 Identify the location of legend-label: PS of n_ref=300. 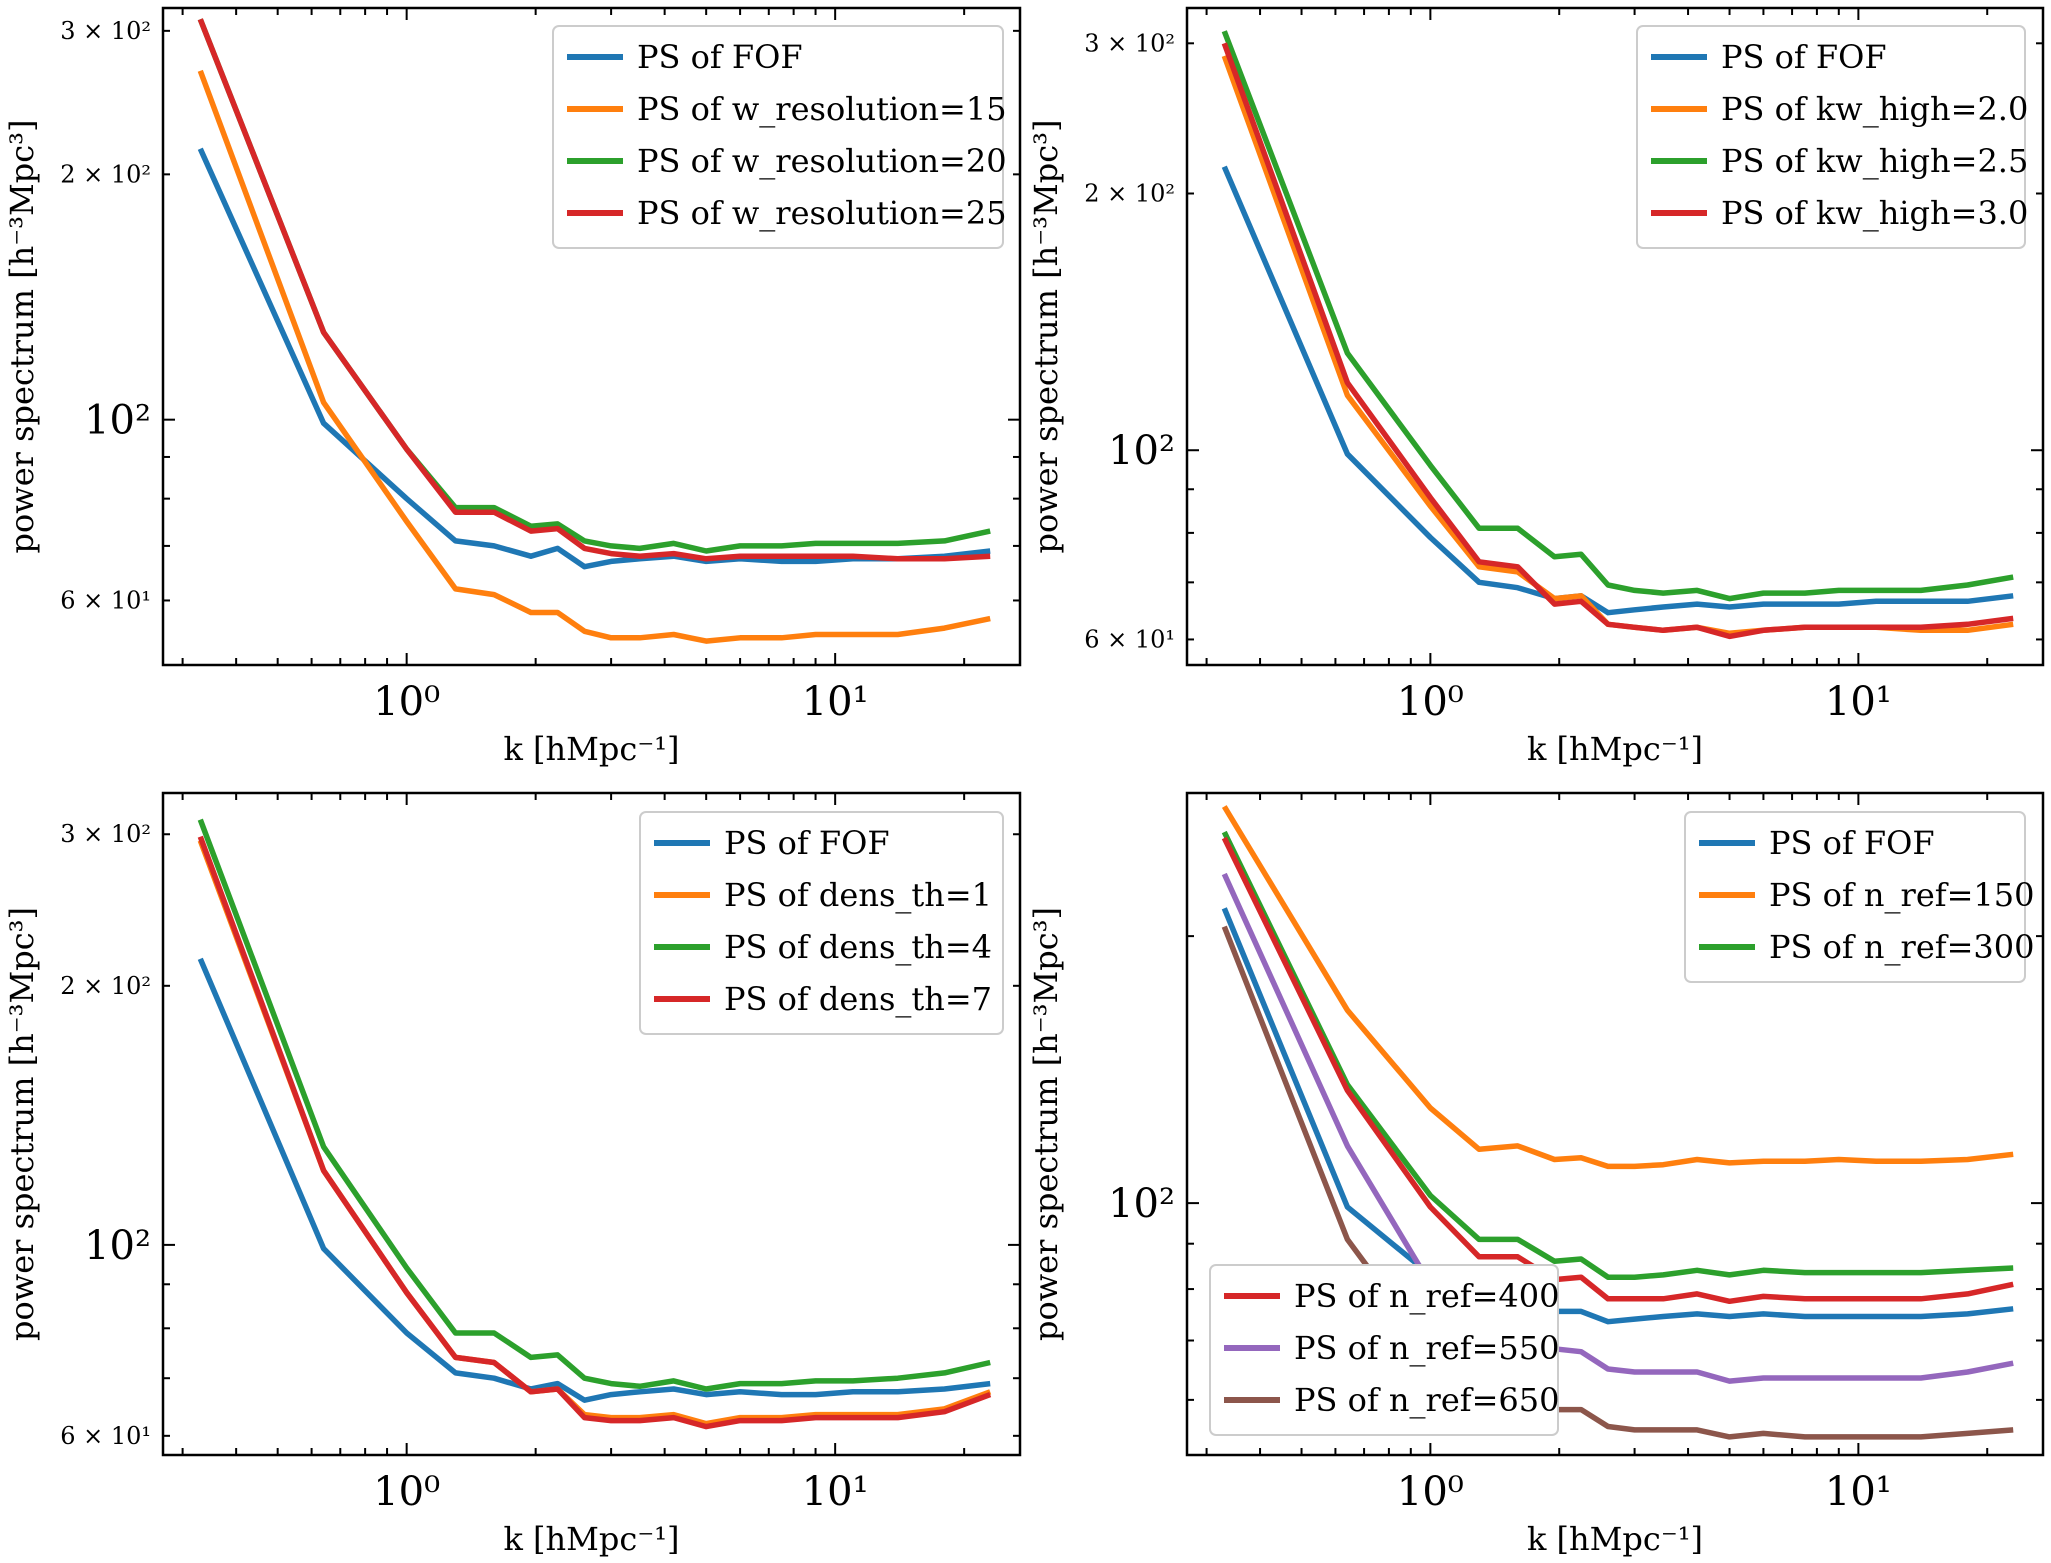
(1901, 947).